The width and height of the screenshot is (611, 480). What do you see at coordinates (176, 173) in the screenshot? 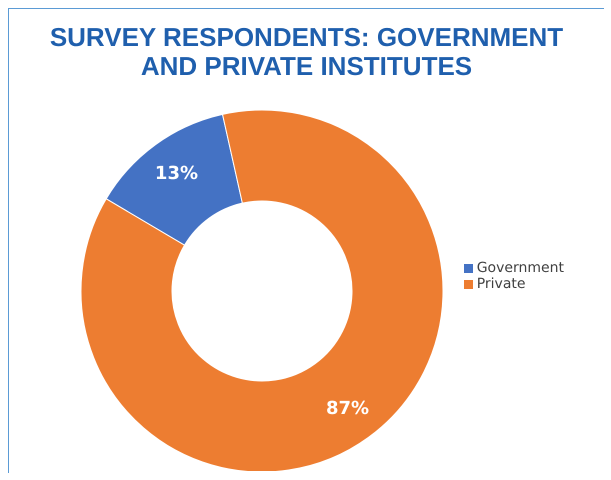
I see `data-label: 13%` at bounding box center [176, 173].